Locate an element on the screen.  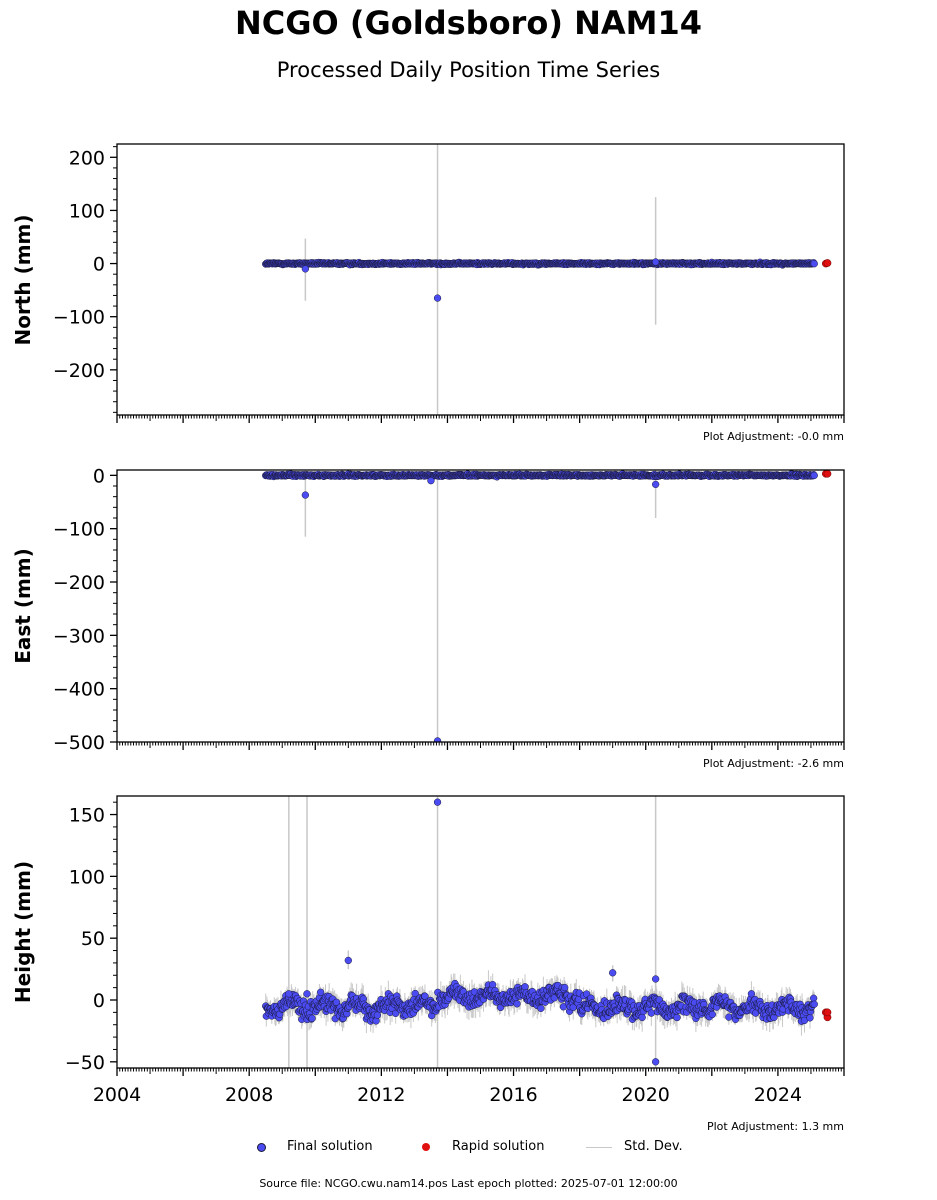
rapid-solution-marker is located at coordinates (426, 1147).